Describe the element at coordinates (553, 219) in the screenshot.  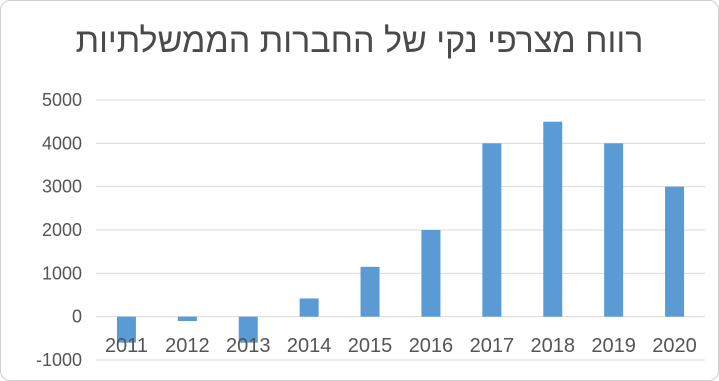
I see `bar-2018` at that location.